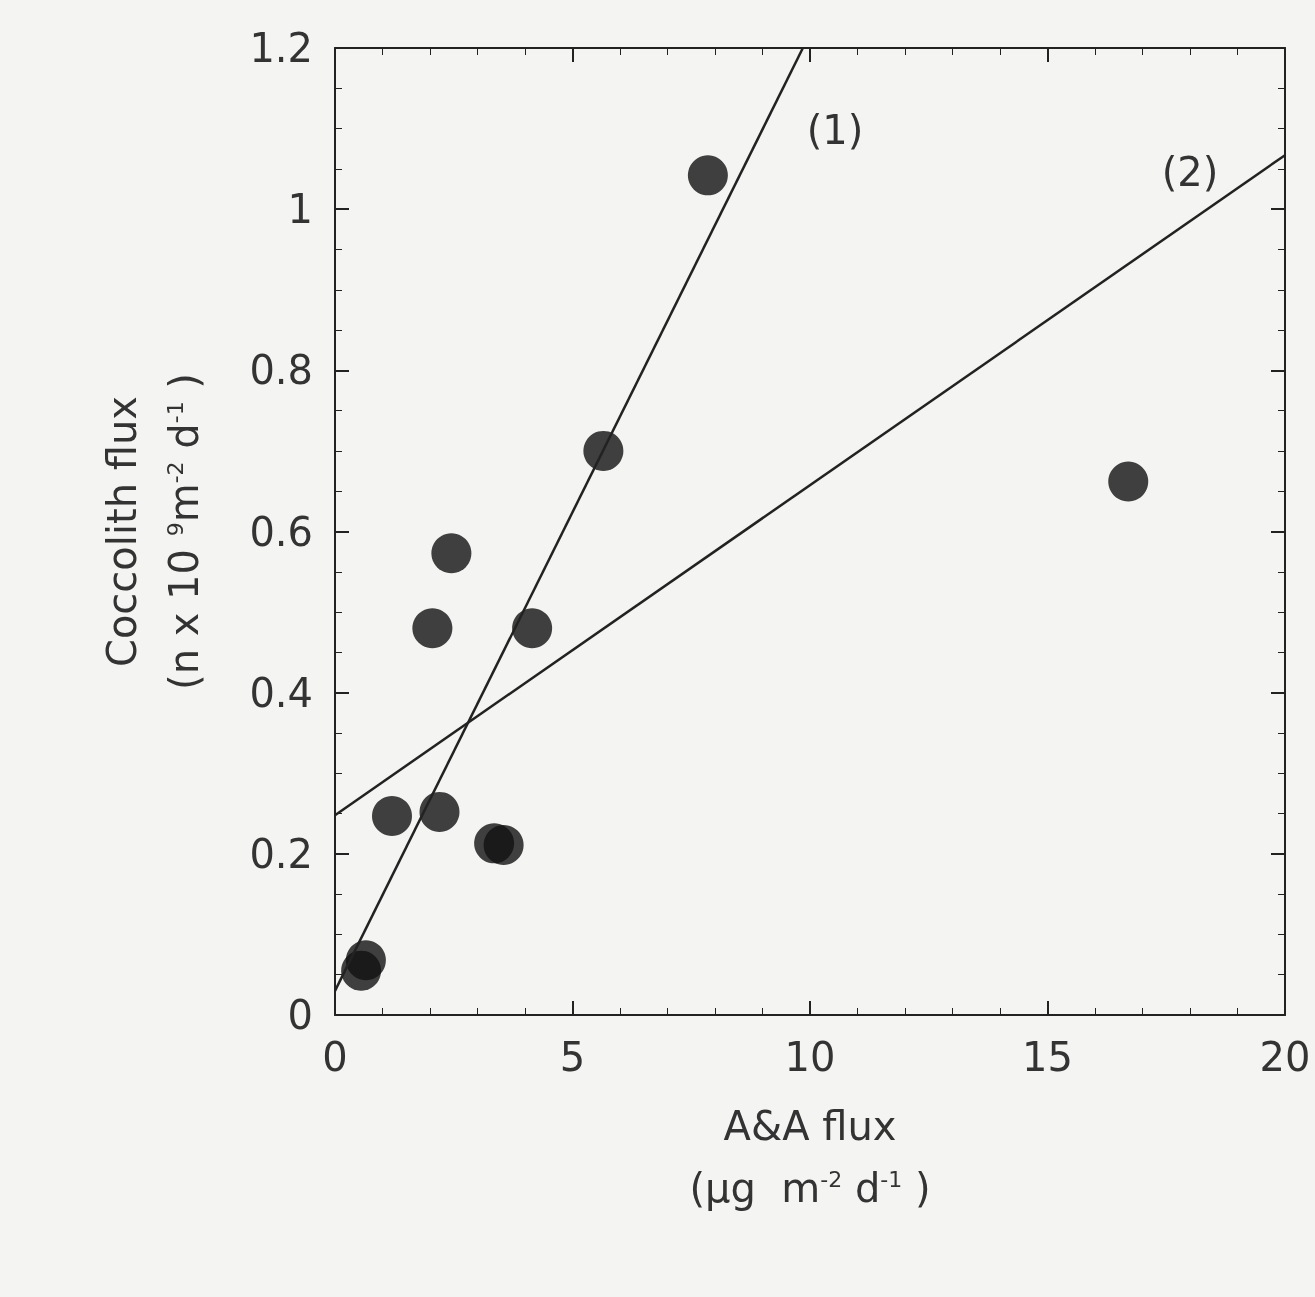 The height and width of the screenshot is (1297, 1315). What do you see at coordinates (281, 692) in the screenshot?
I see `y-tick-label: 0.4` at bounding box center [281, 692].